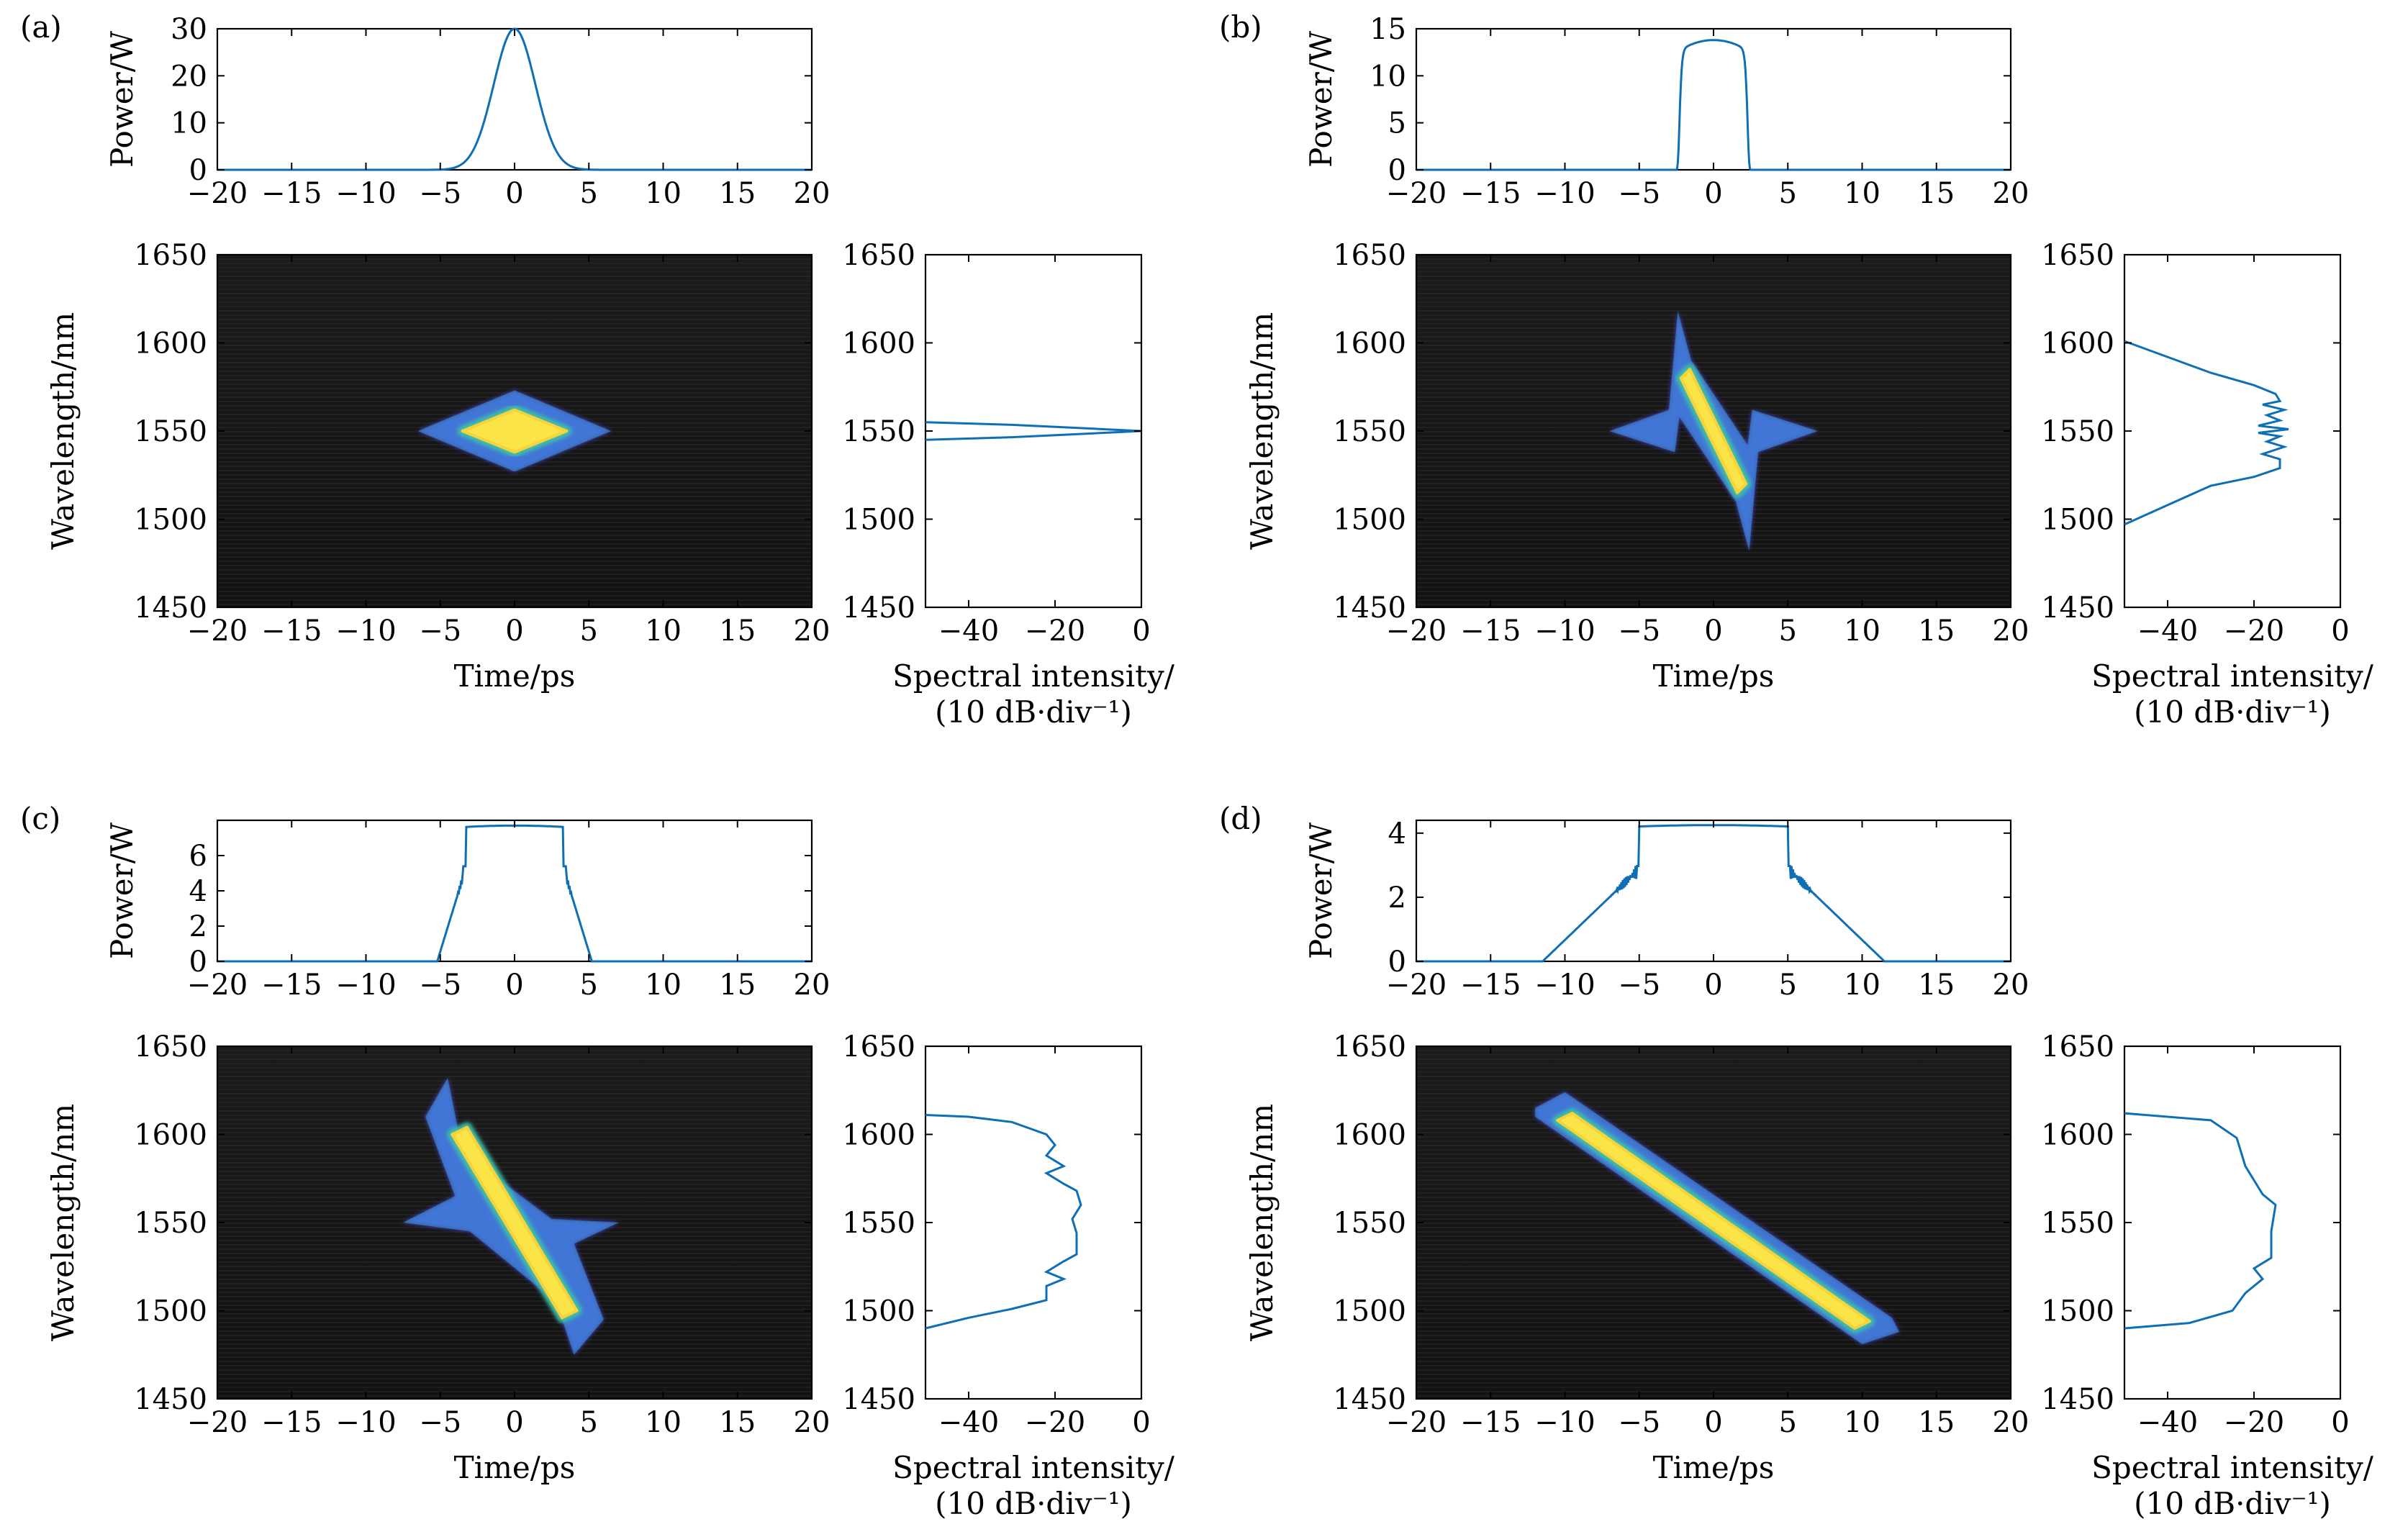 The width and height of the screenshot is (2408, 1537). Describe the element at coordinates (589, 985) in the screenshot. I see `power-xtick-label: 5` at that location.